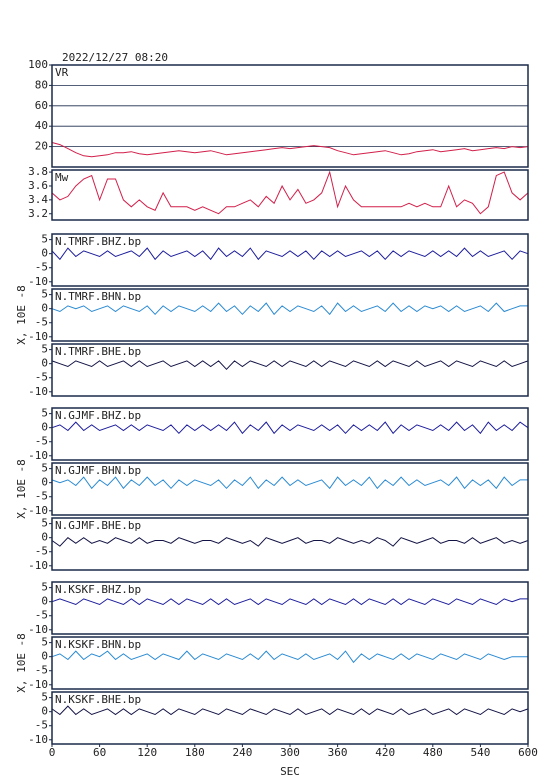  What do you see at coordinates (52, 752) in the screenshot?
I see `x-tick-label: 0` at bounding box center [52, 752].